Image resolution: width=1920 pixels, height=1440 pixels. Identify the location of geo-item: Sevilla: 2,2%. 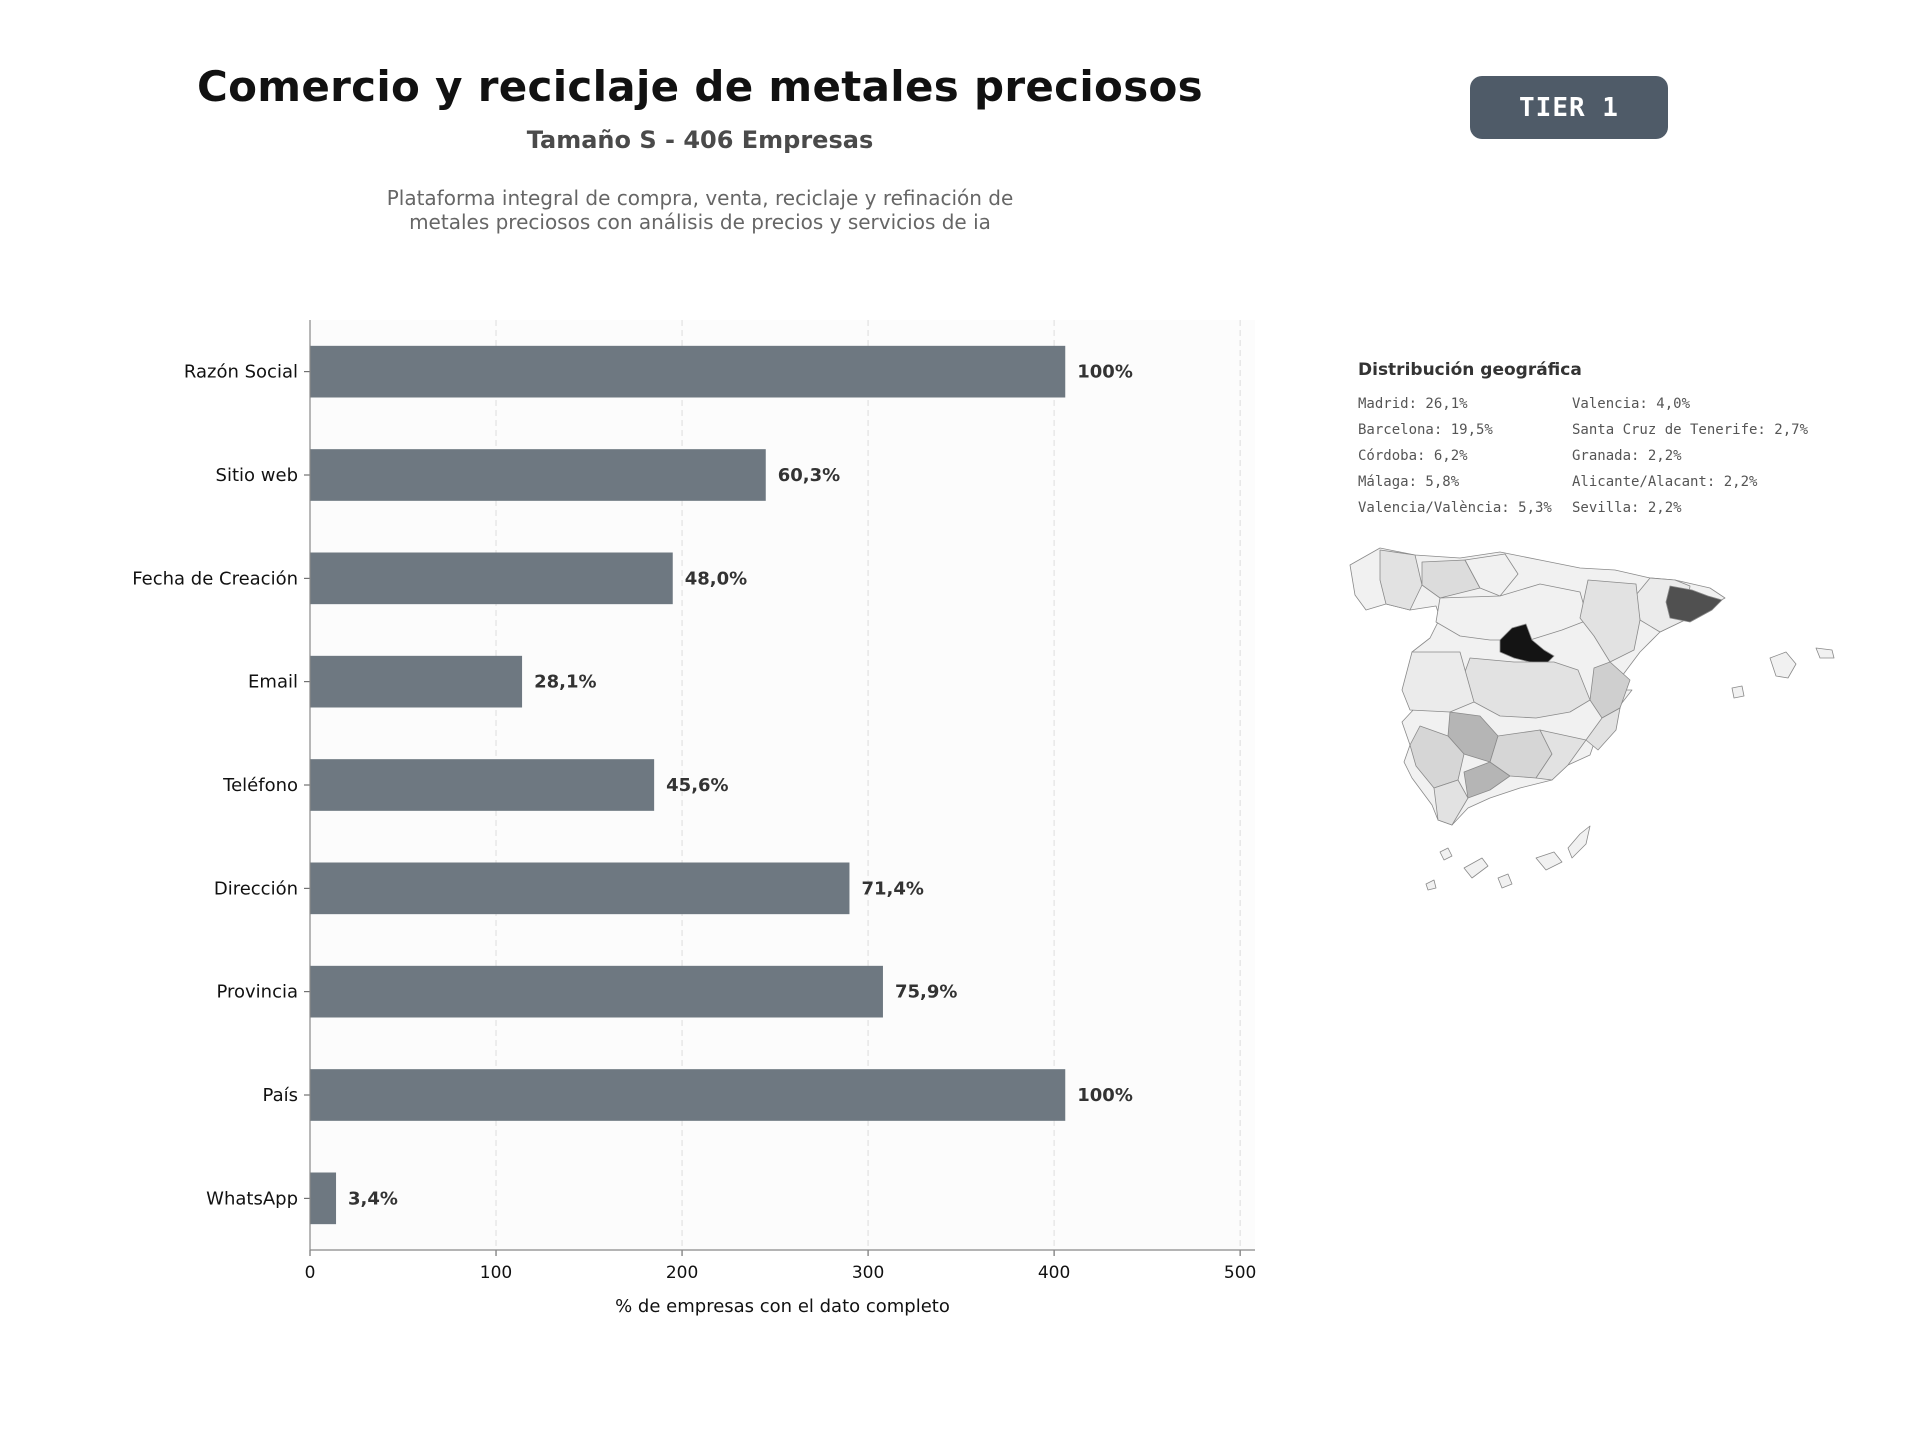
(1627, 508).